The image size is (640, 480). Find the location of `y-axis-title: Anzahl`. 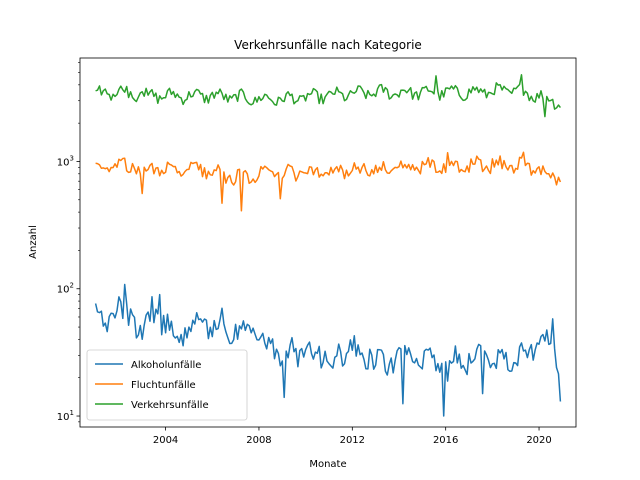

y-axis-title: Anzahl is located at coordinates (33, 242).